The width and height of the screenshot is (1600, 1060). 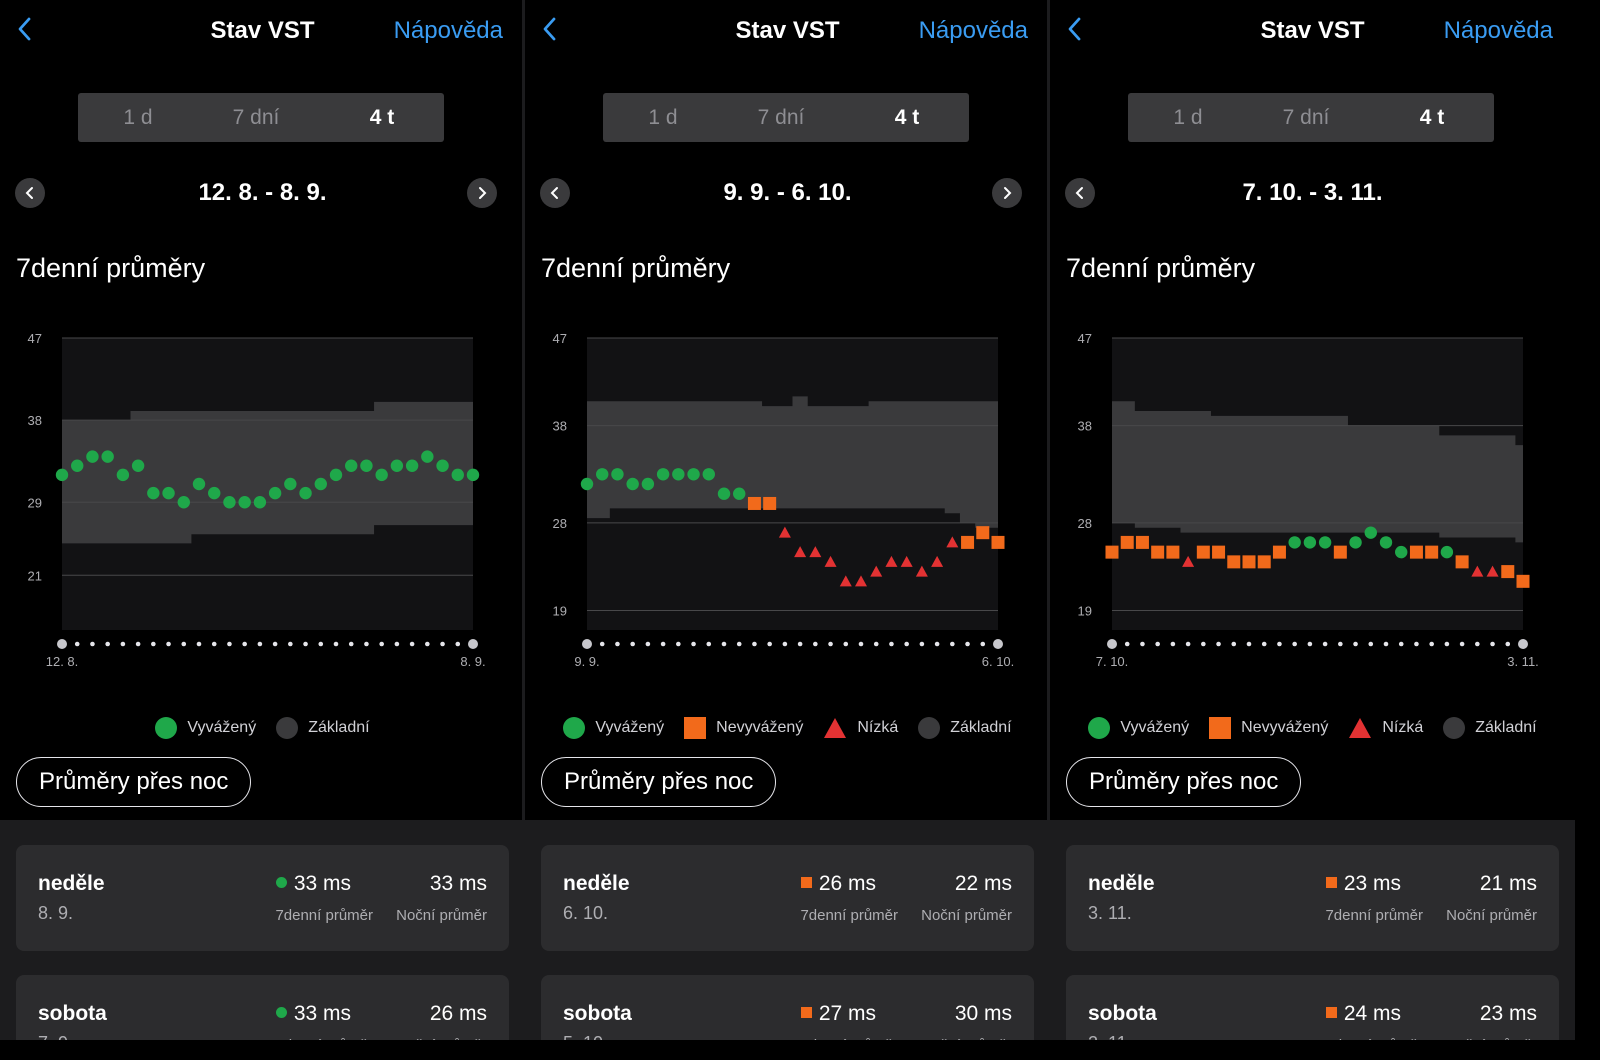 What do you see at coordinates (205, 728) in the screenshot?
I see `legend-item: Vyvážený` at bounding box center [205, 728].